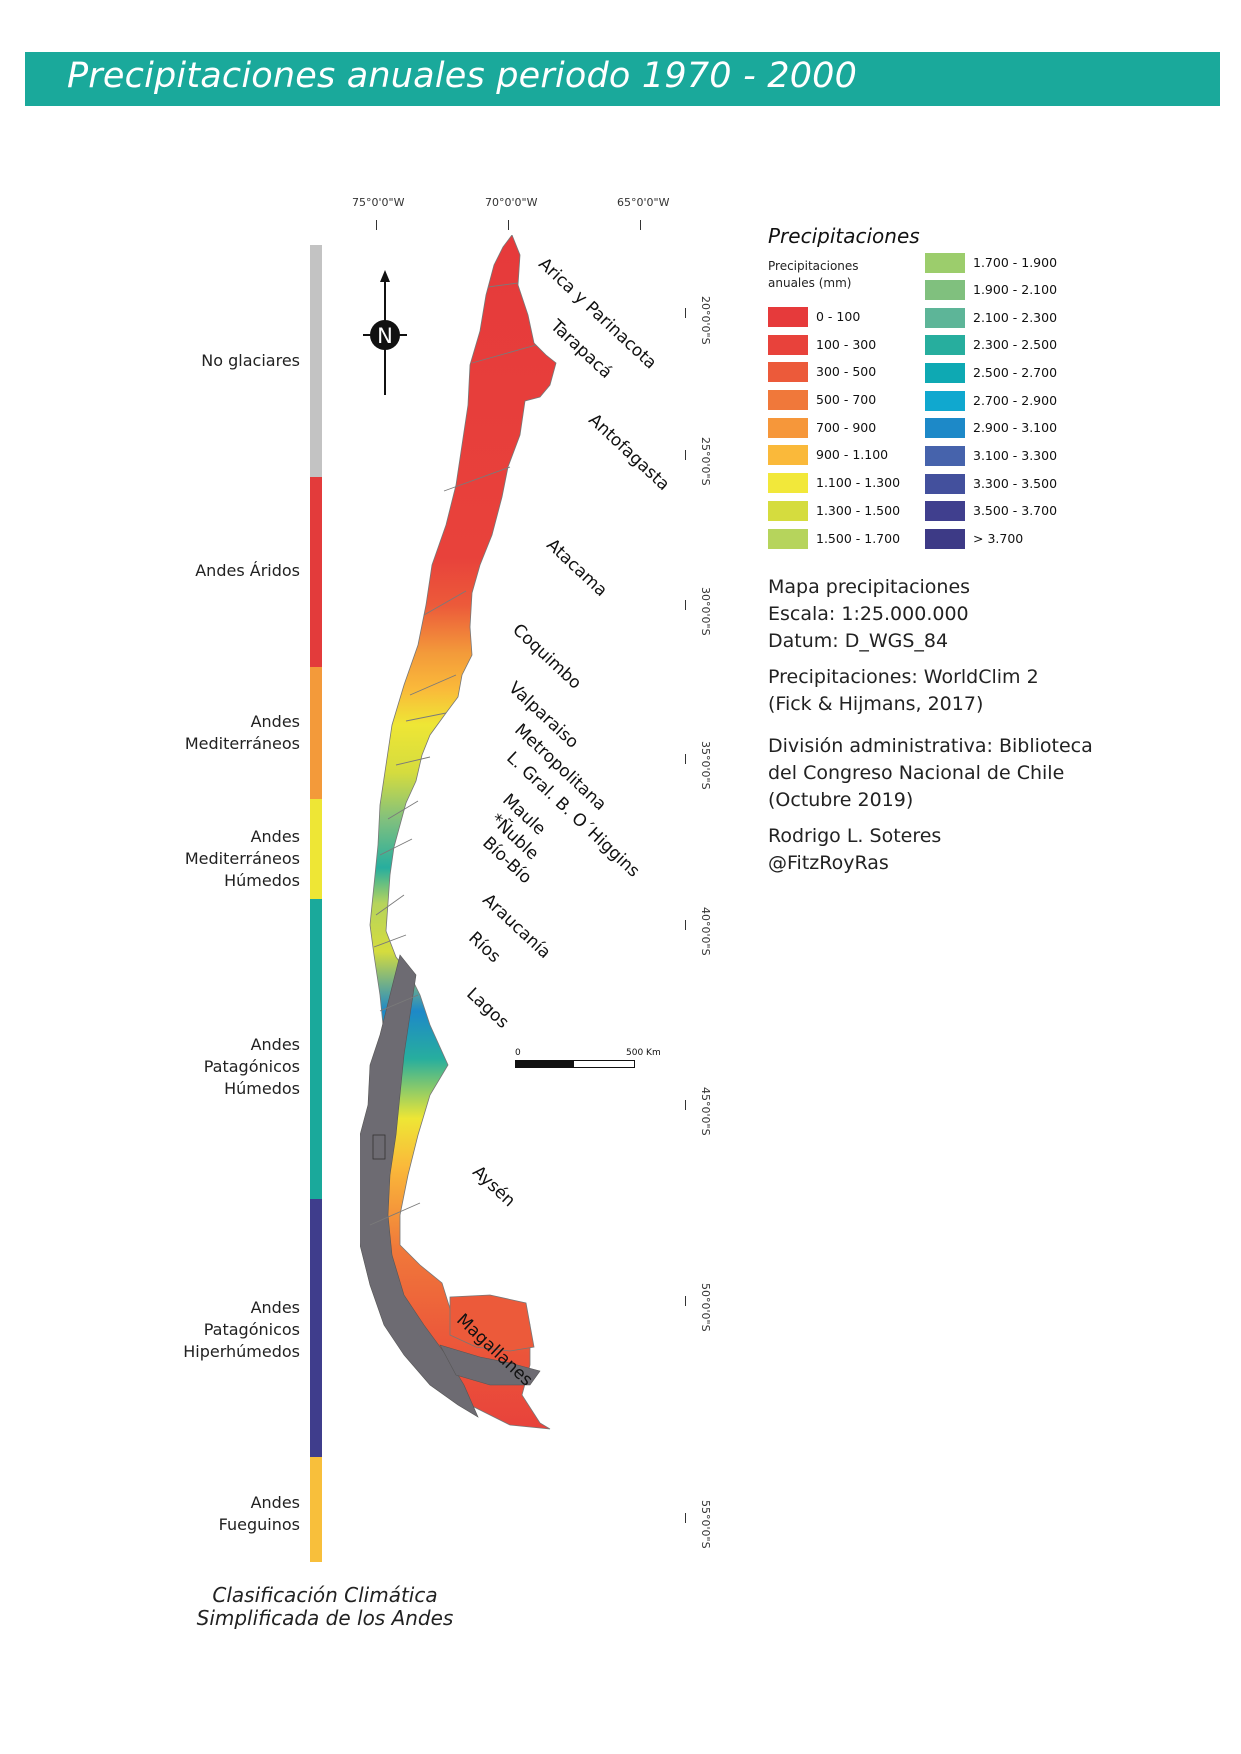  Describe the element at coordinates (518, 1053) in the screenshot. I see `scale-bar-start-label: 0` at that location.